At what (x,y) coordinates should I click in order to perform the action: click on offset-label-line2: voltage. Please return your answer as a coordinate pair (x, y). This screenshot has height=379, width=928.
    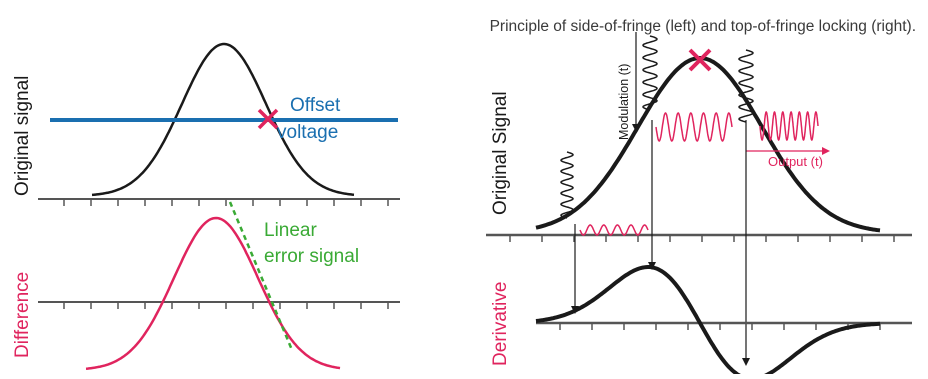
    Looking at the image, I should click on (307, 132).